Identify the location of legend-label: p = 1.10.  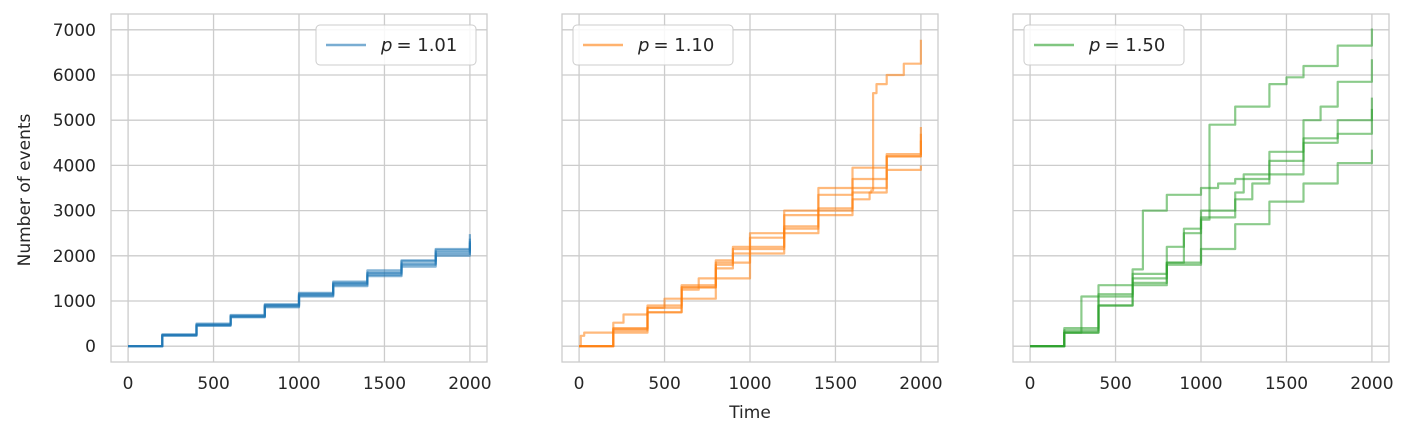
(675, 45).